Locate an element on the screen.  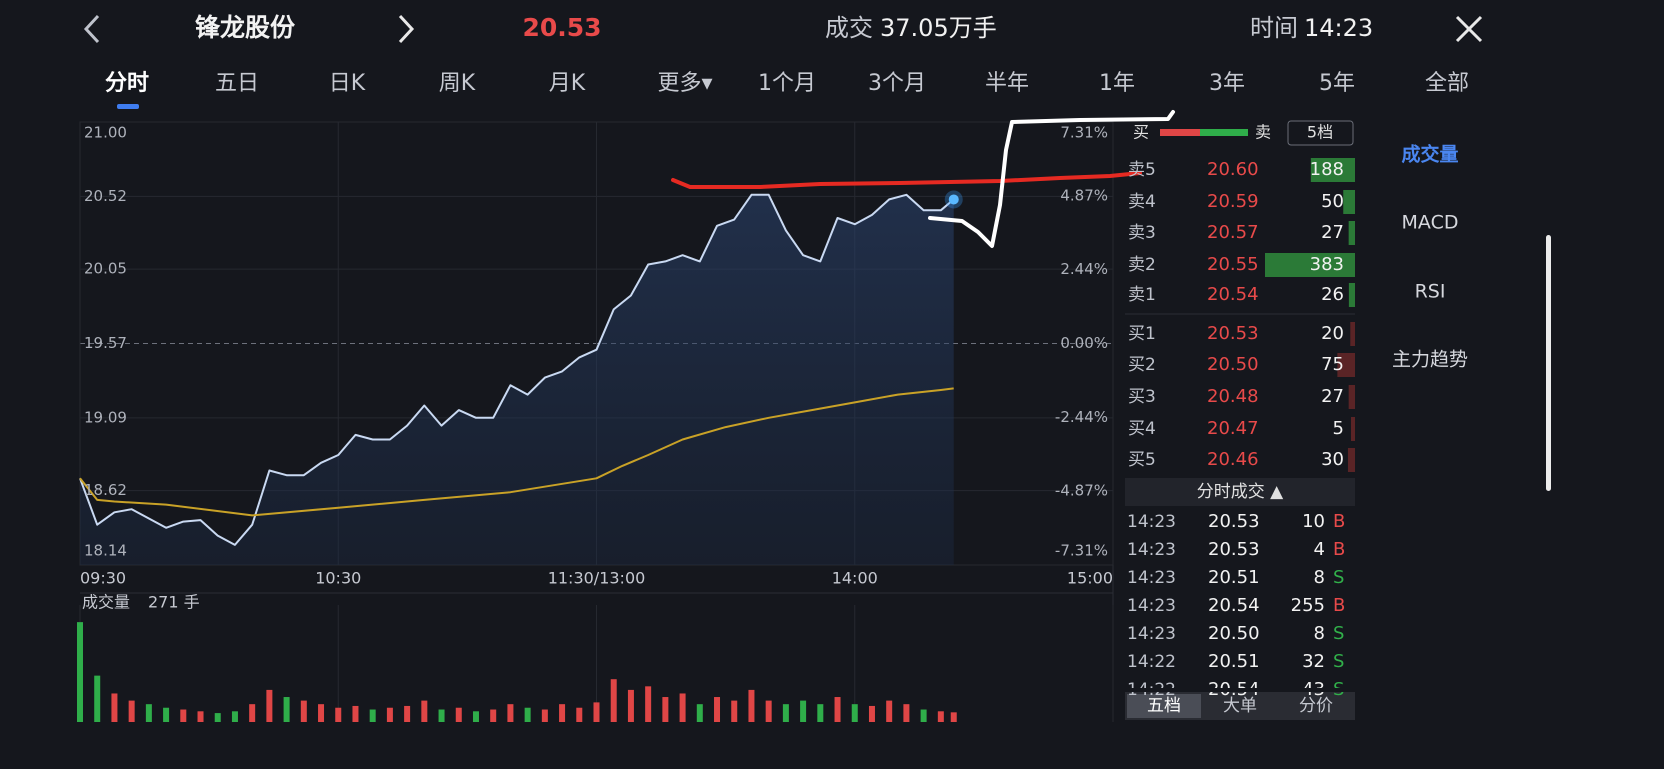
buy-ratio-bar is located at coordinates (1180, 132).